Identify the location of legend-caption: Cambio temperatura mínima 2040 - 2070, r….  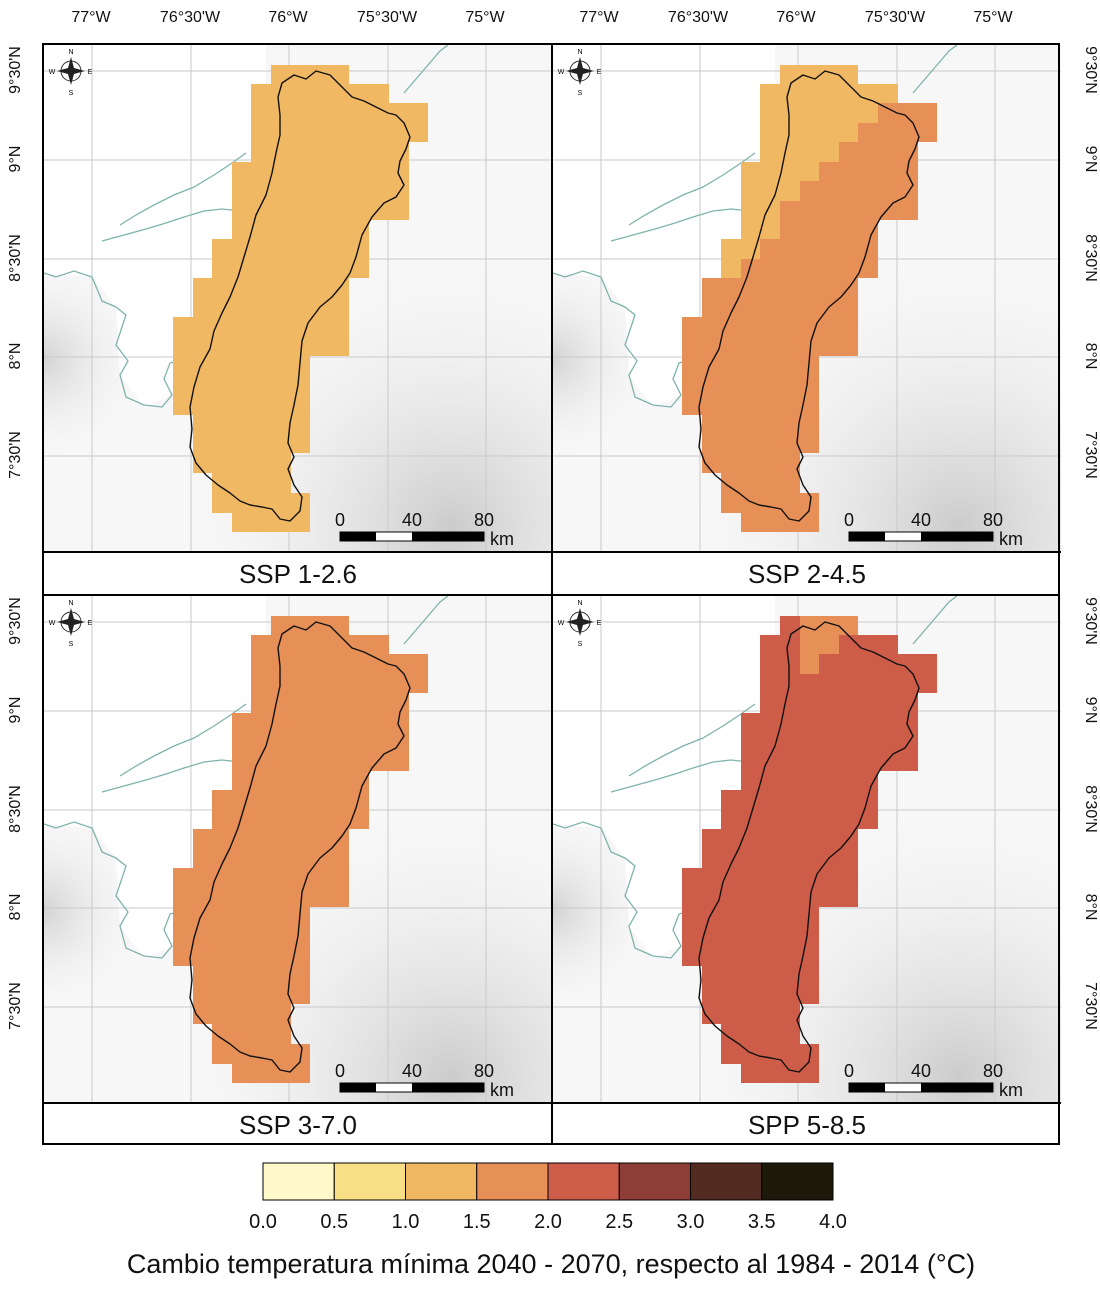
(551, 1264).